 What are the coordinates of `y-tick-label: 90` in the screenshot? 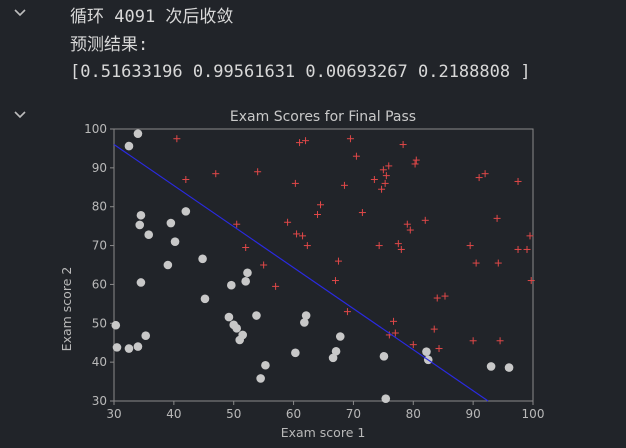 It's located at (99, 168).